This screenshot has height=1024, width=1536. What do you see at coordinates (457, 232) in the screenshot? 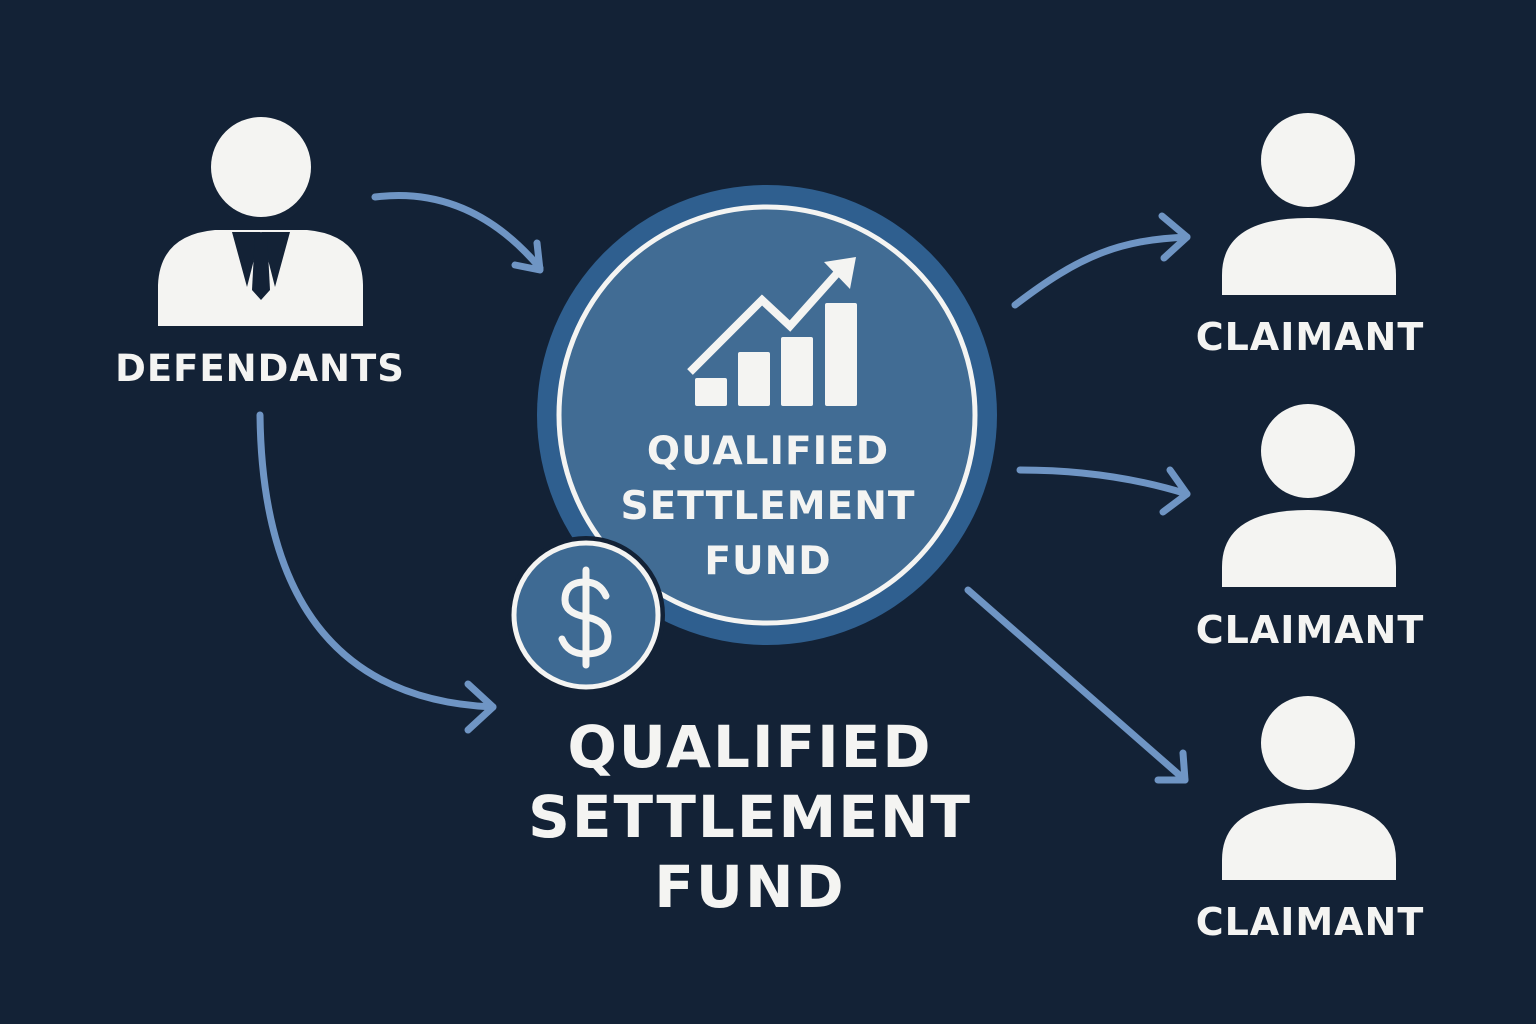
I see `arrow-defendants-to-fund` at bounding box center [457, 232].